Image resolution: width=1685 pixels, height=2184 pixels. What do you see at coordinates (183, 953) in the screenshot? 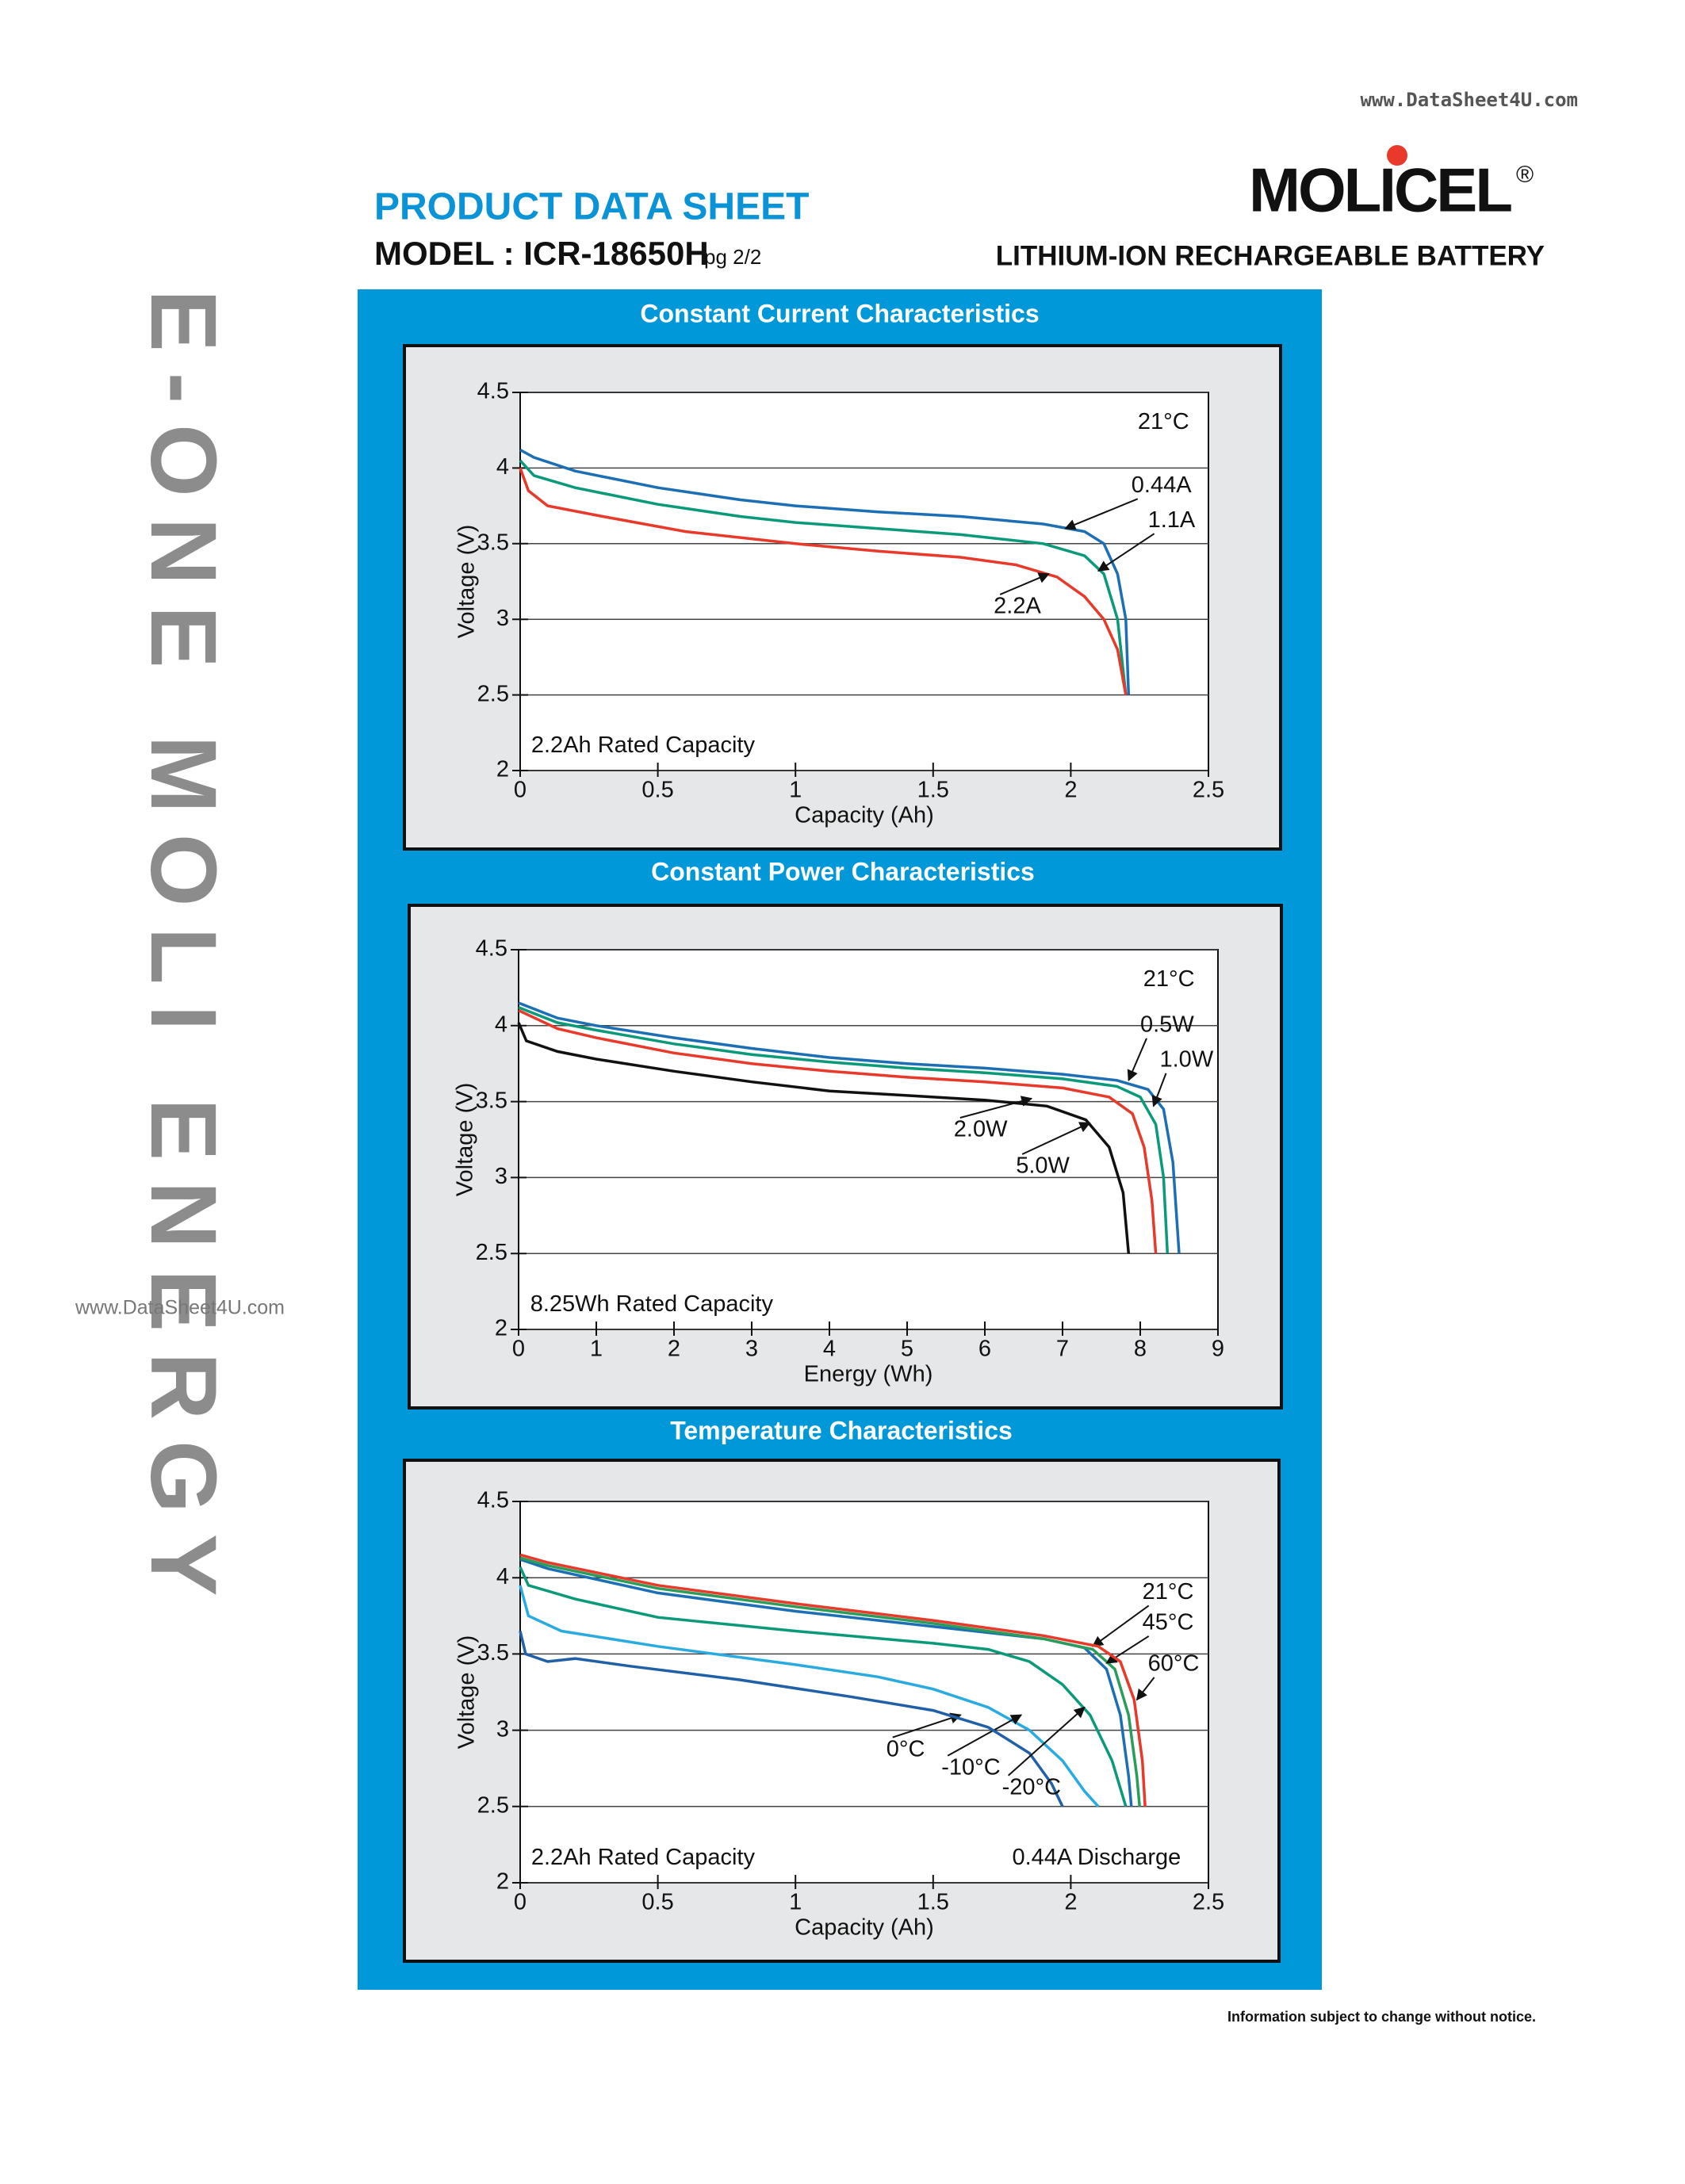
I see `sidebar-brand: E-ONE MOLI ENERGY` at bounding box center [183, 953].